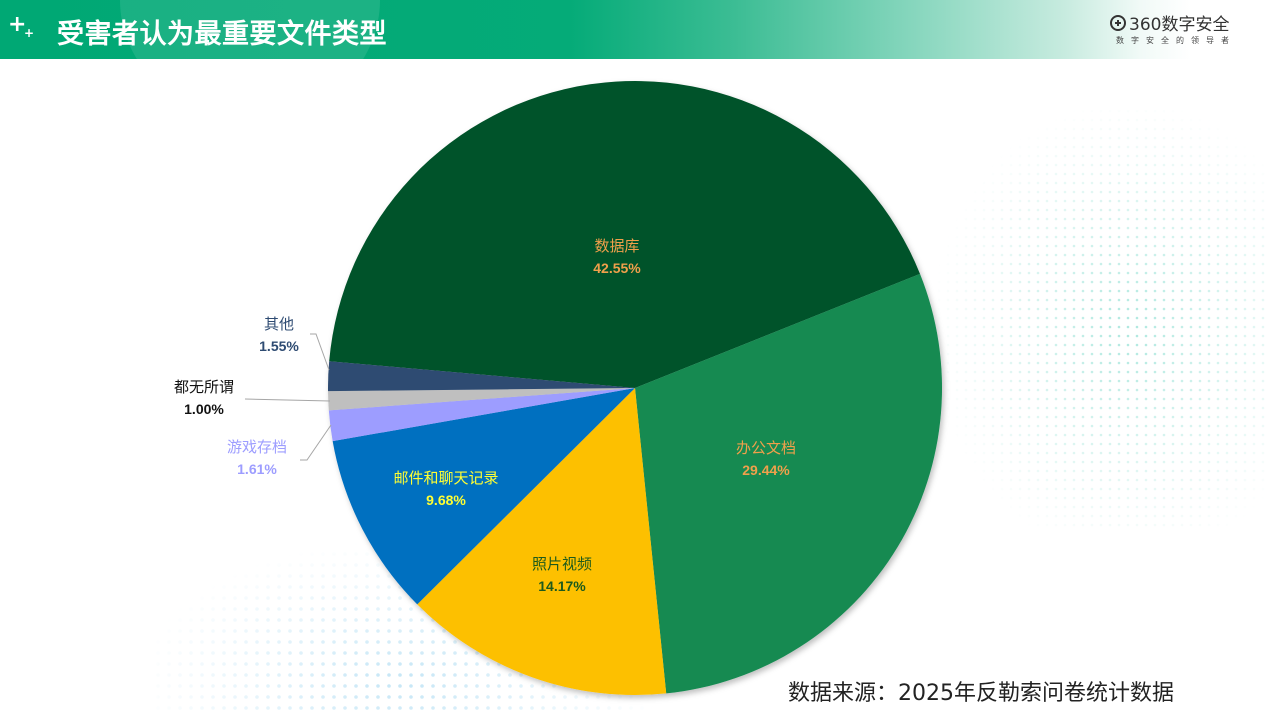 This screenshot has width=1267, height=713. What do you see at coordinates (562, 564) in the screenshot?
I see `slice-name: 照片视频` at bounding box center [562, 564].